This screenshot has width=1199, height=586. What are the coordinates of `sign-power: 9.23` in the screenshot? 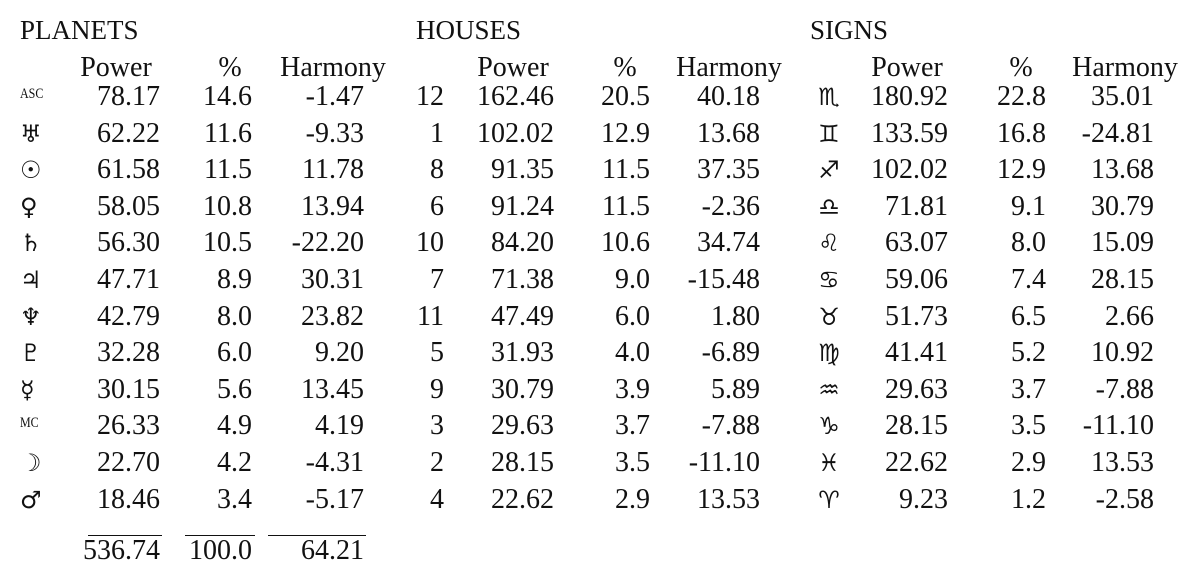 It's located at (923, 499).